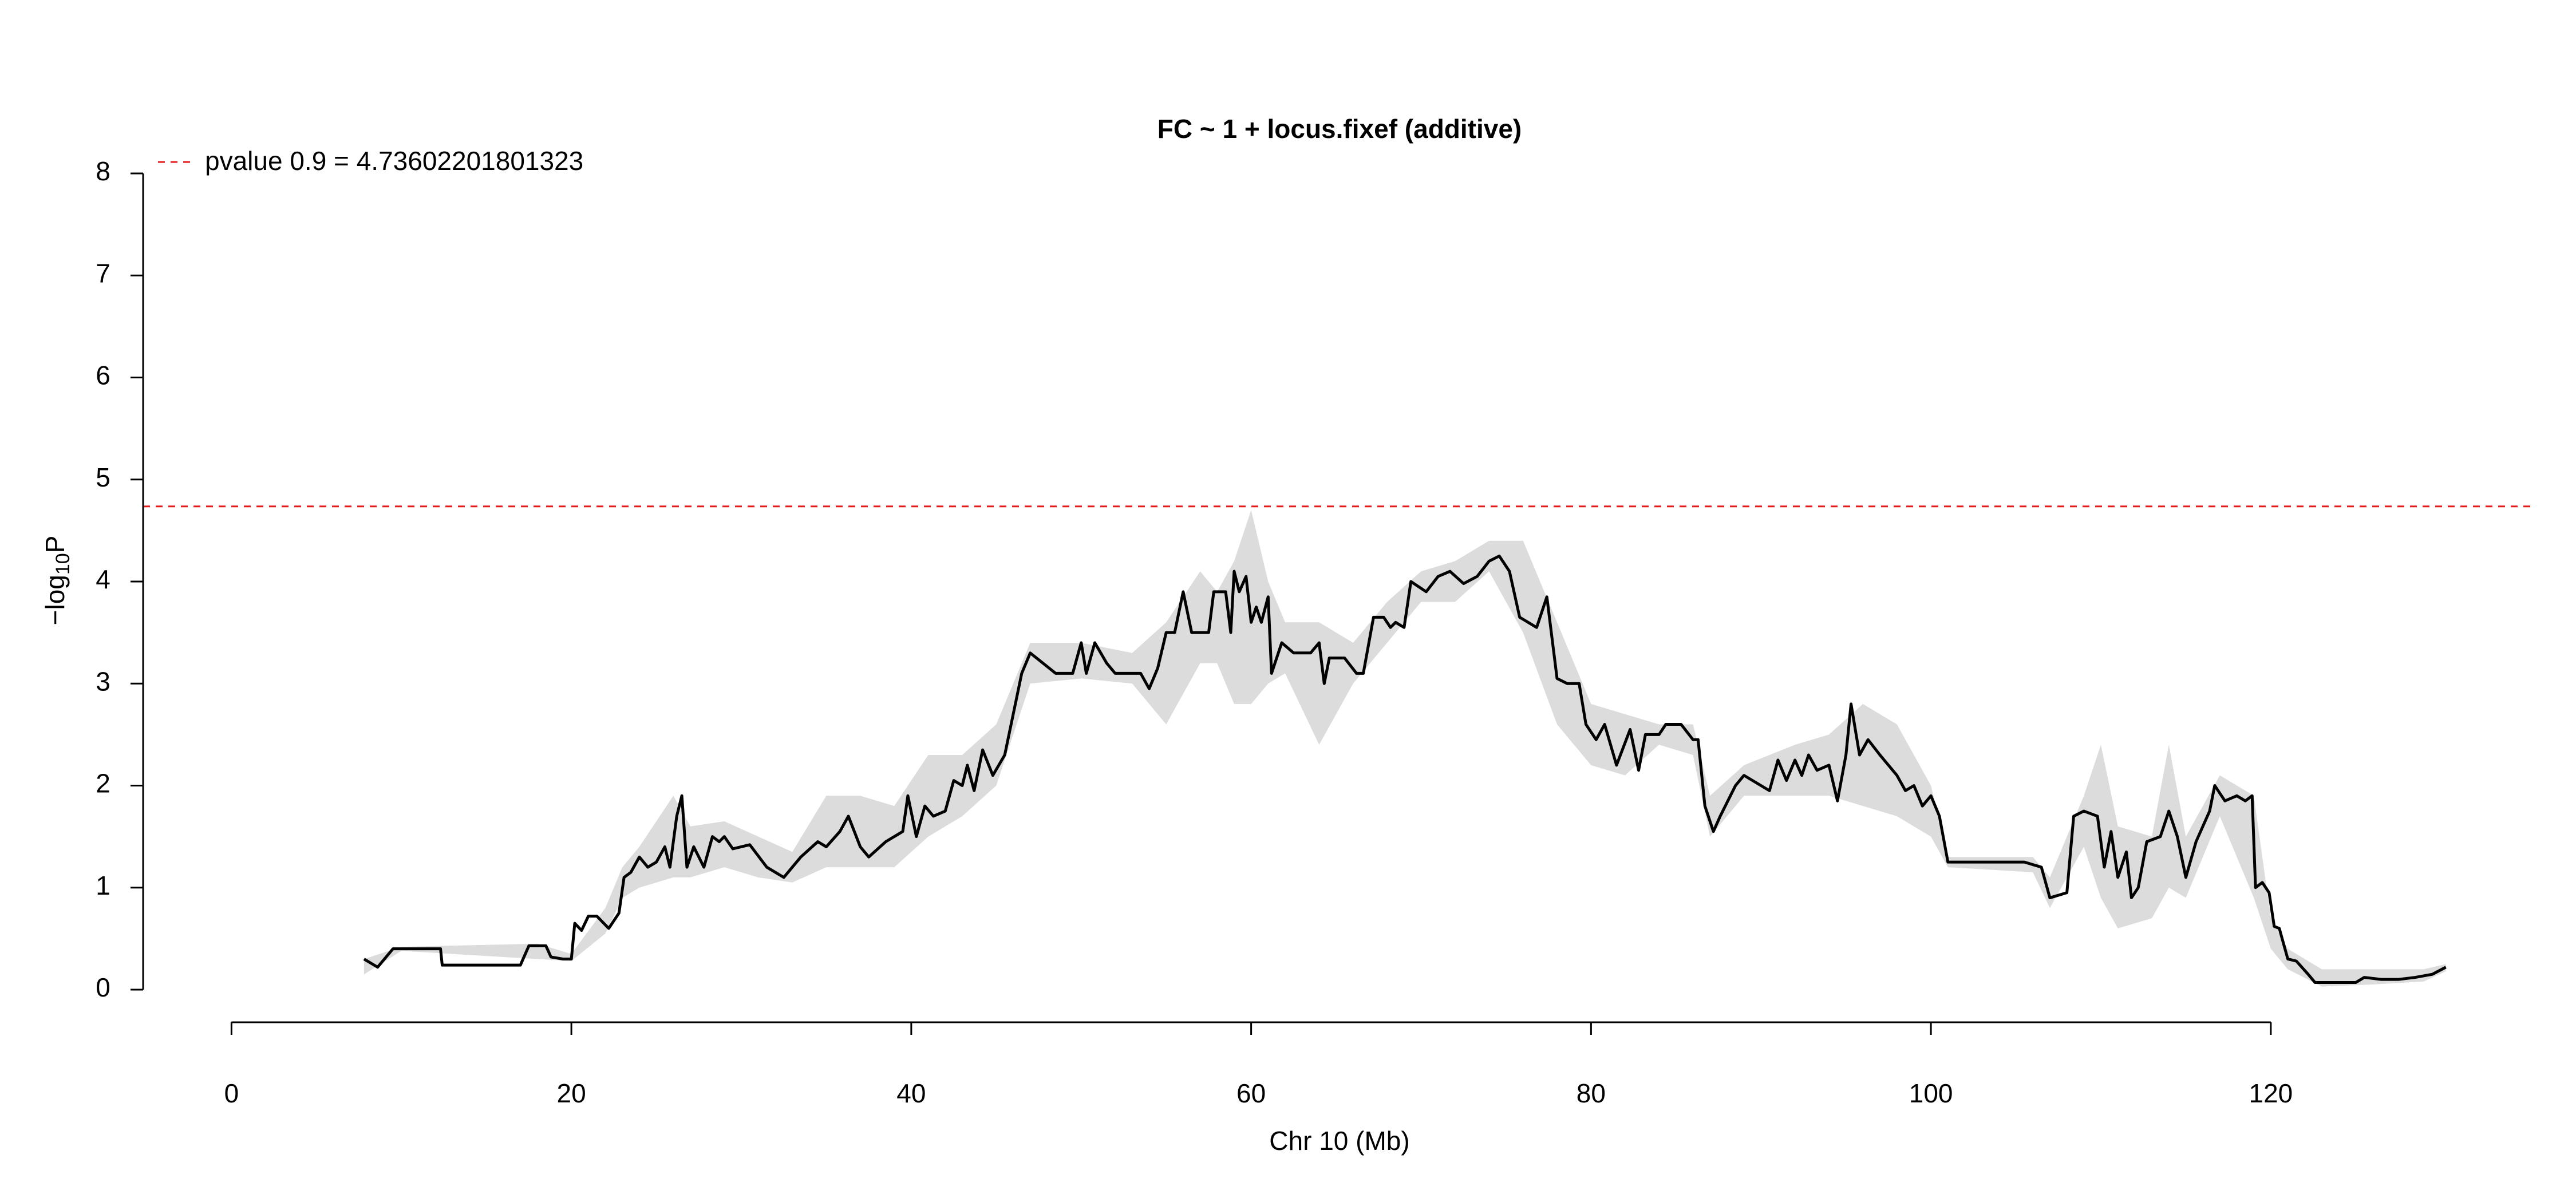 Image resolution: width=2576 pixels, height=1202 pixels. What do you see at coordinates (1339, 1141) in the screenshot?
I see `x-axis-label: Chr 10 (Mb)` at bounding box center [1339, 1141].